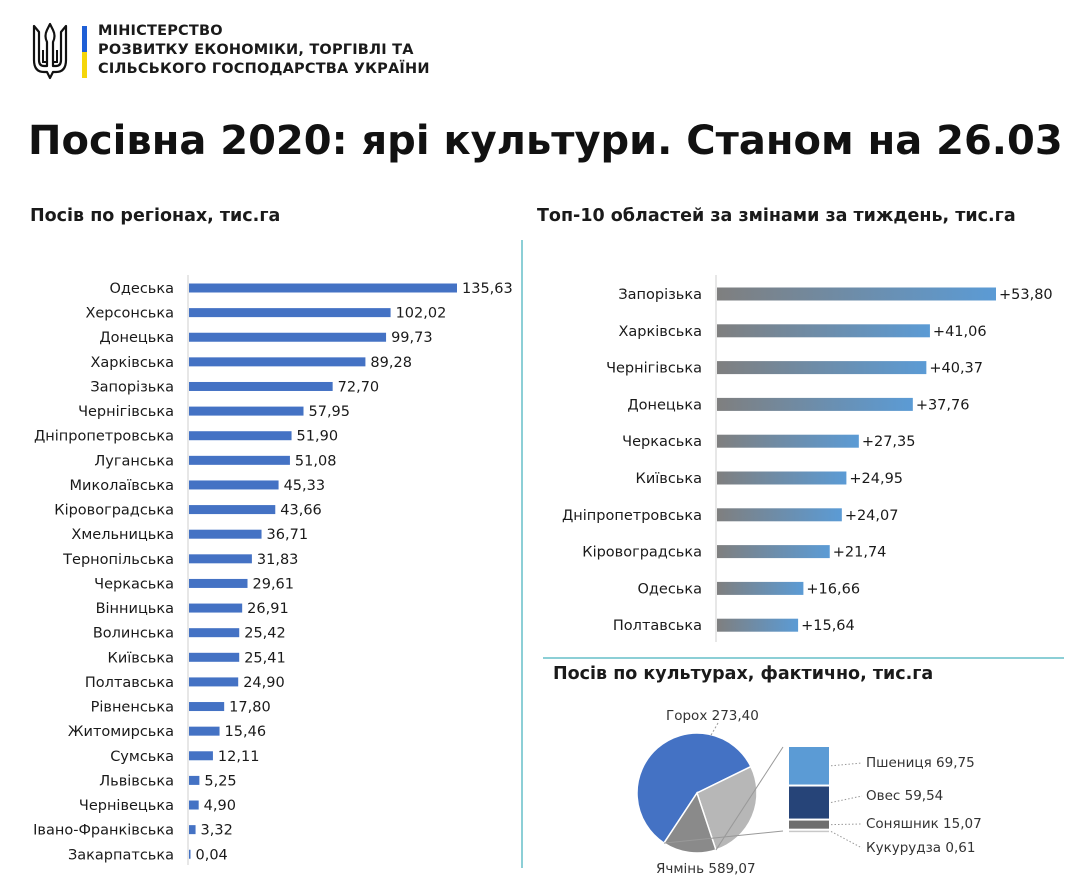  Describe the element at coordinates (1026, 295) in the screenshot. I see `top10-value-label: +53,80` at that location.